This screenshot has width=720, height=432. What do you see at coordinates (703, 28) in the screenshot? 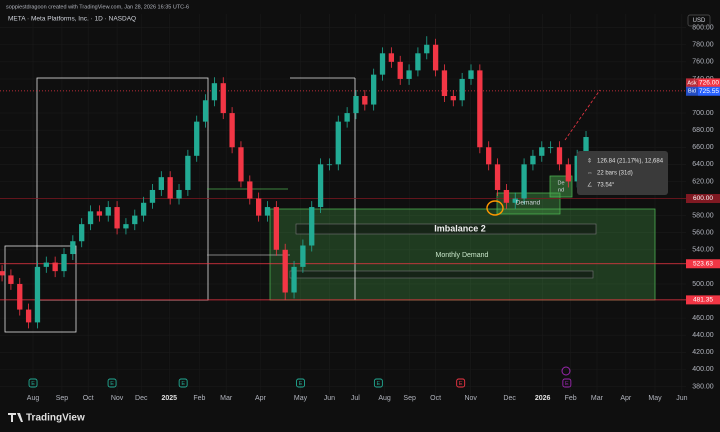
I see `y-tick-label: 800.00` at bounding box center [703, 28].